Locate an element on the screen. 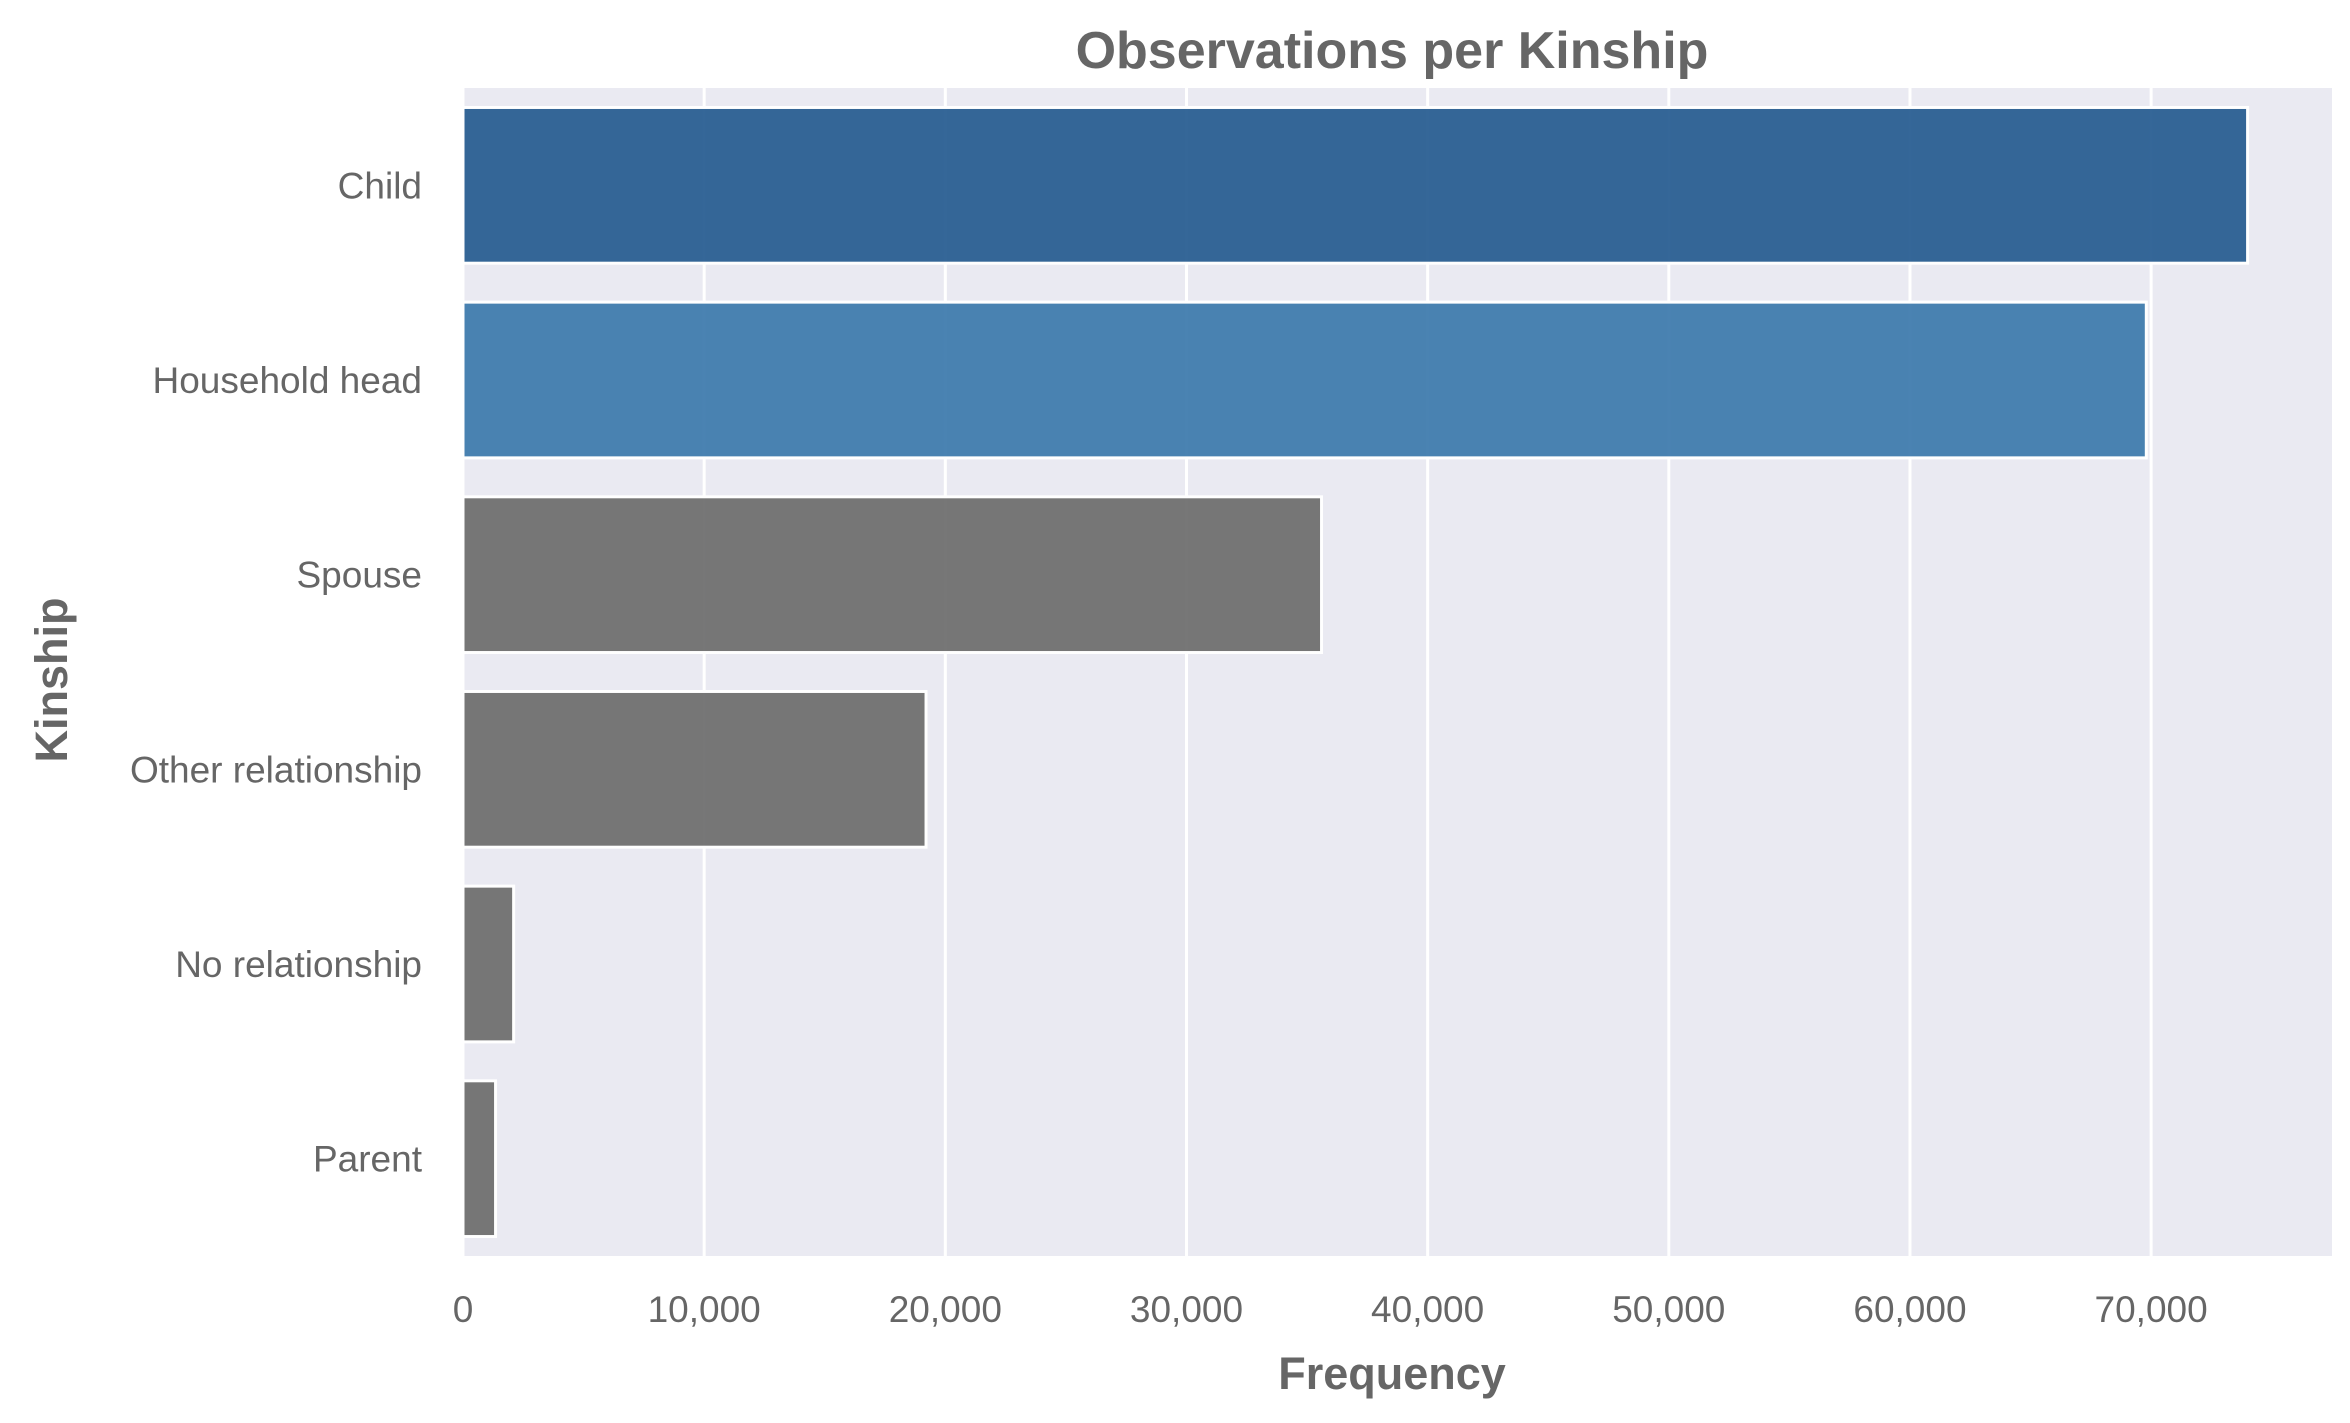  x-tick-label: 0 is located at coordinates (463, 1309).